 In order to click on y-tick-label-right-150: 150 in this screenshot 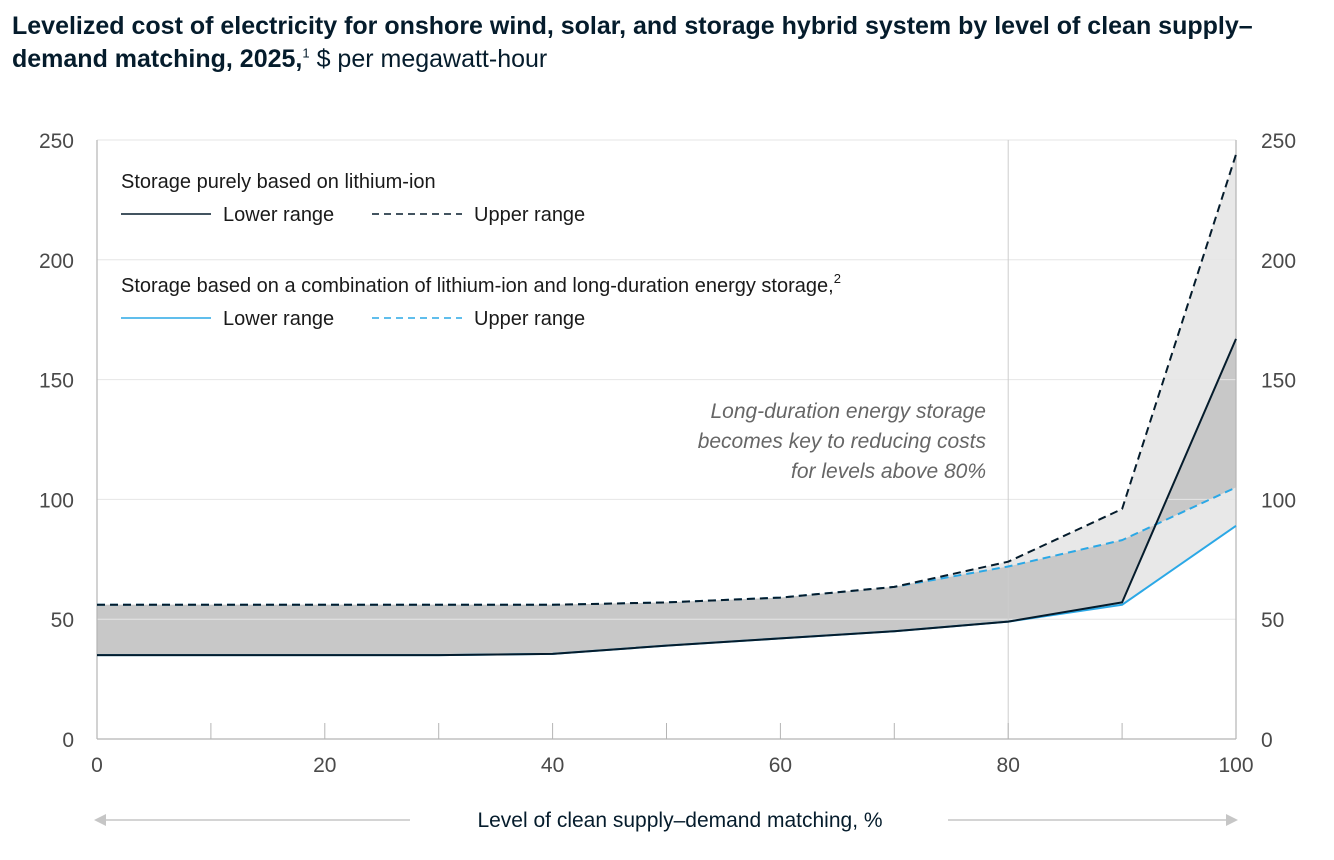, I will do `click(1278, 381)`.